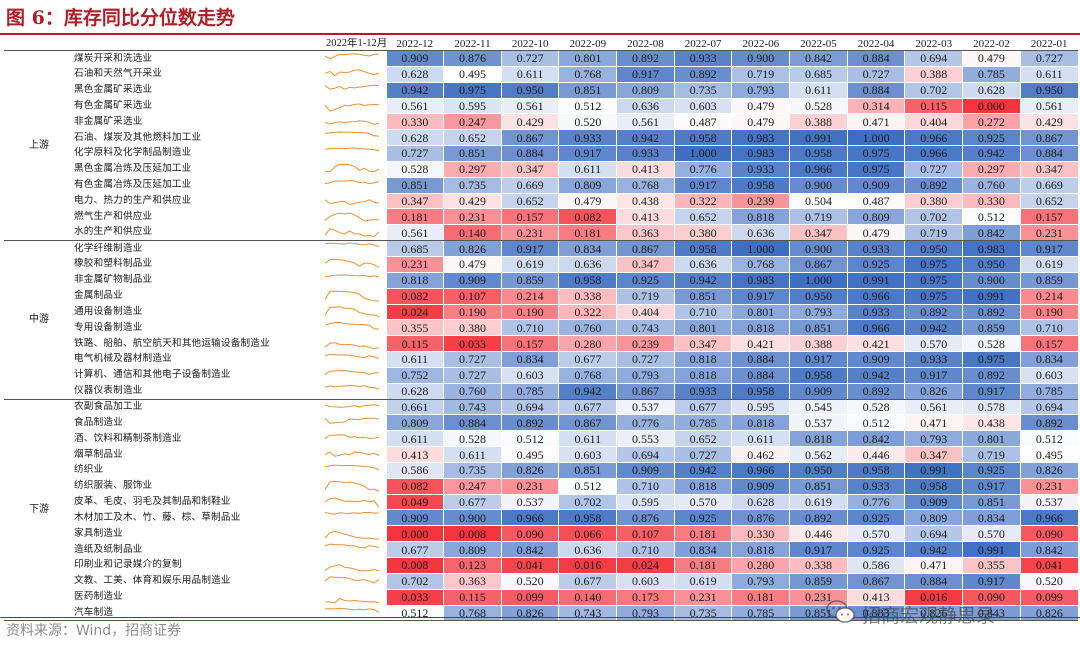  I want to click on value-cell: 0.016, so click(933, 597).